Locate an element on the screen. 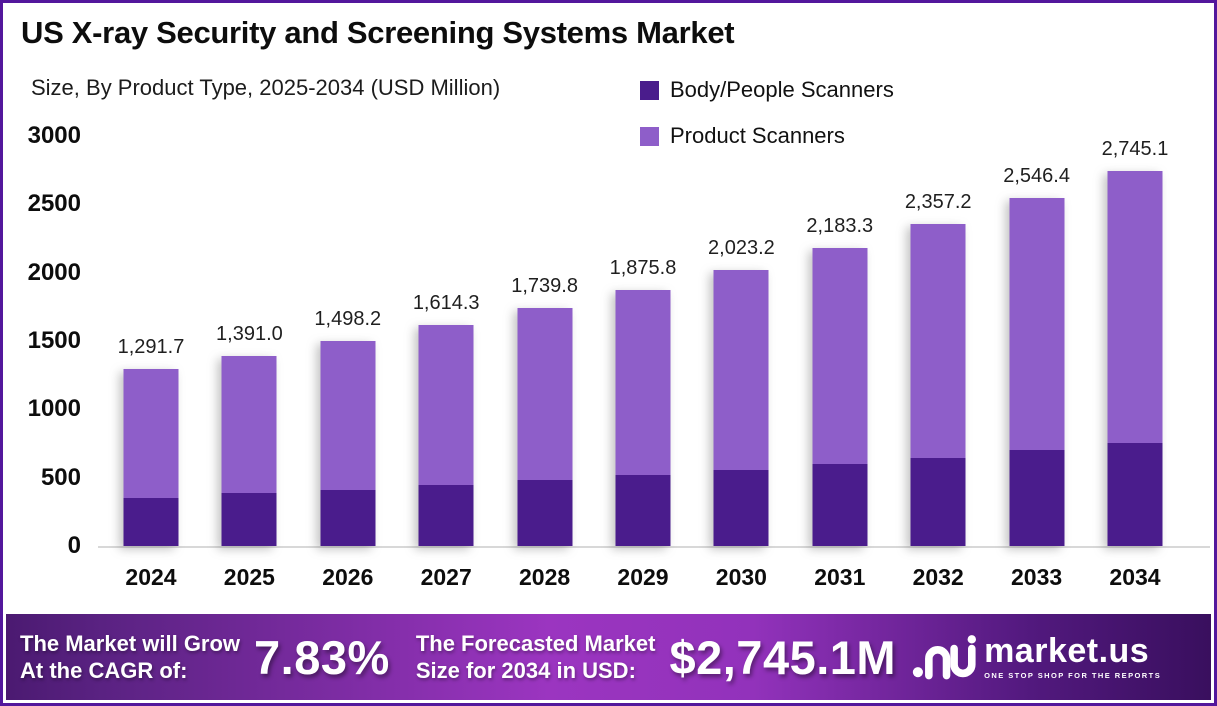 The image size is (1217, 706). stacked-bar-2029 is located at coordinates (643, 417).